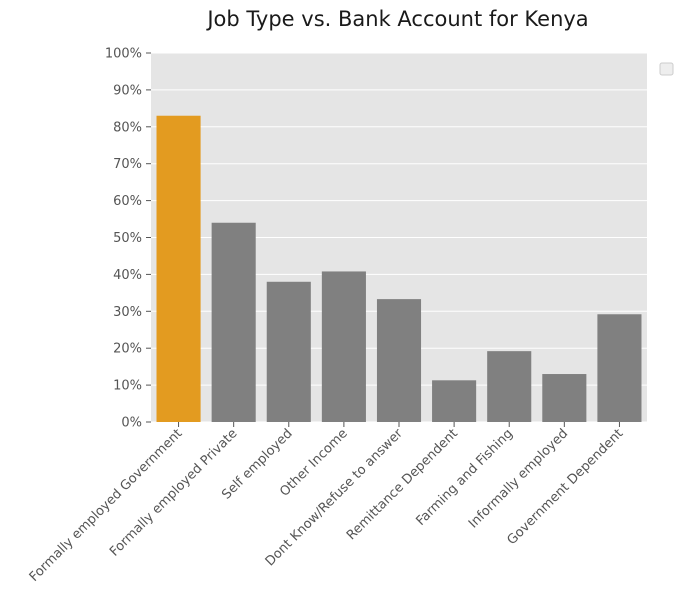 This screenshot has width=682, height=610. I want to click on y-tick-label: 10%, so click(127, 386).